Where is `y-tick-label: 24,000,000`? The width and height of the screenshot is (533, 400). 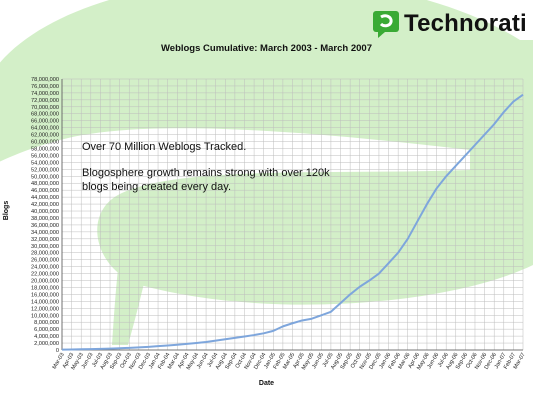 y-tick-label: 24,000,000 is located at coordinates (45, 268).